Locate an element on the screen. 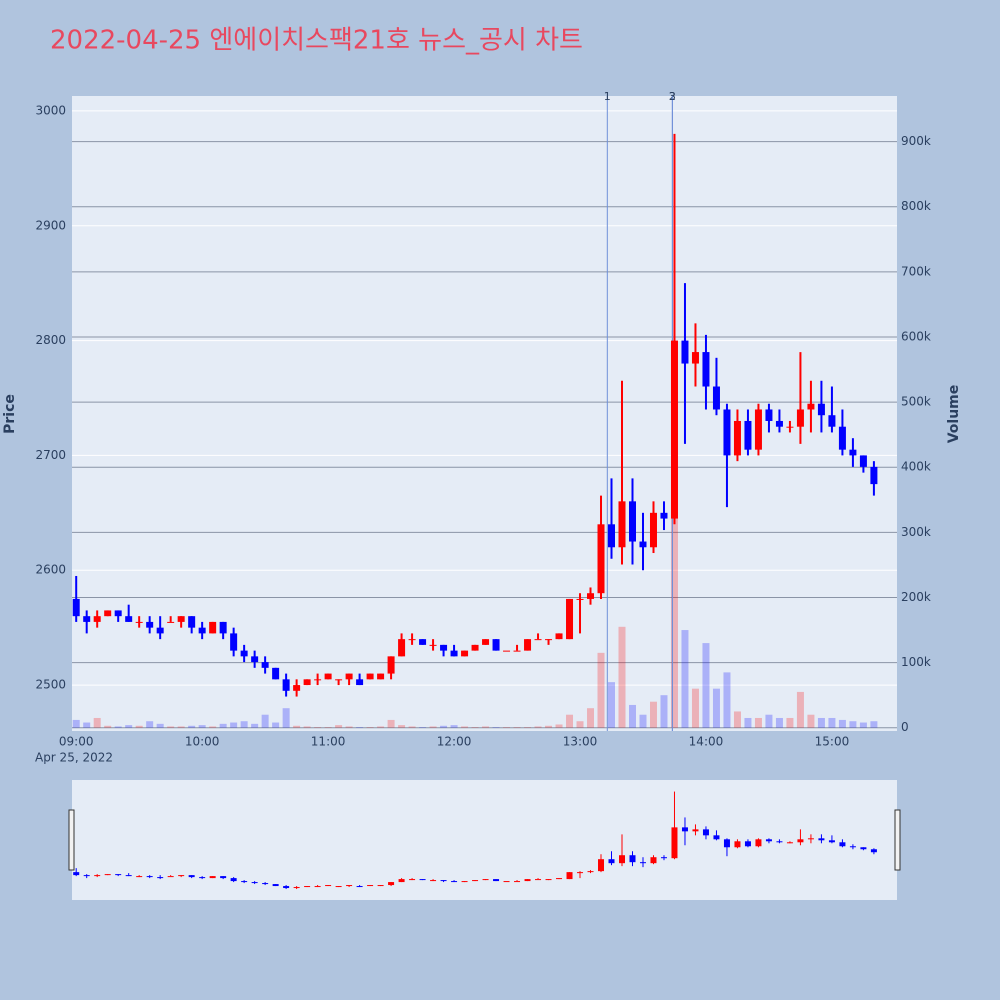 Image resolution: width=1000 pixels, height=1000 pixels. chart-title: 2022-04-25 엔에이치스팩21호 뉴스_공시 차트 is located at coordinates (316, 41).